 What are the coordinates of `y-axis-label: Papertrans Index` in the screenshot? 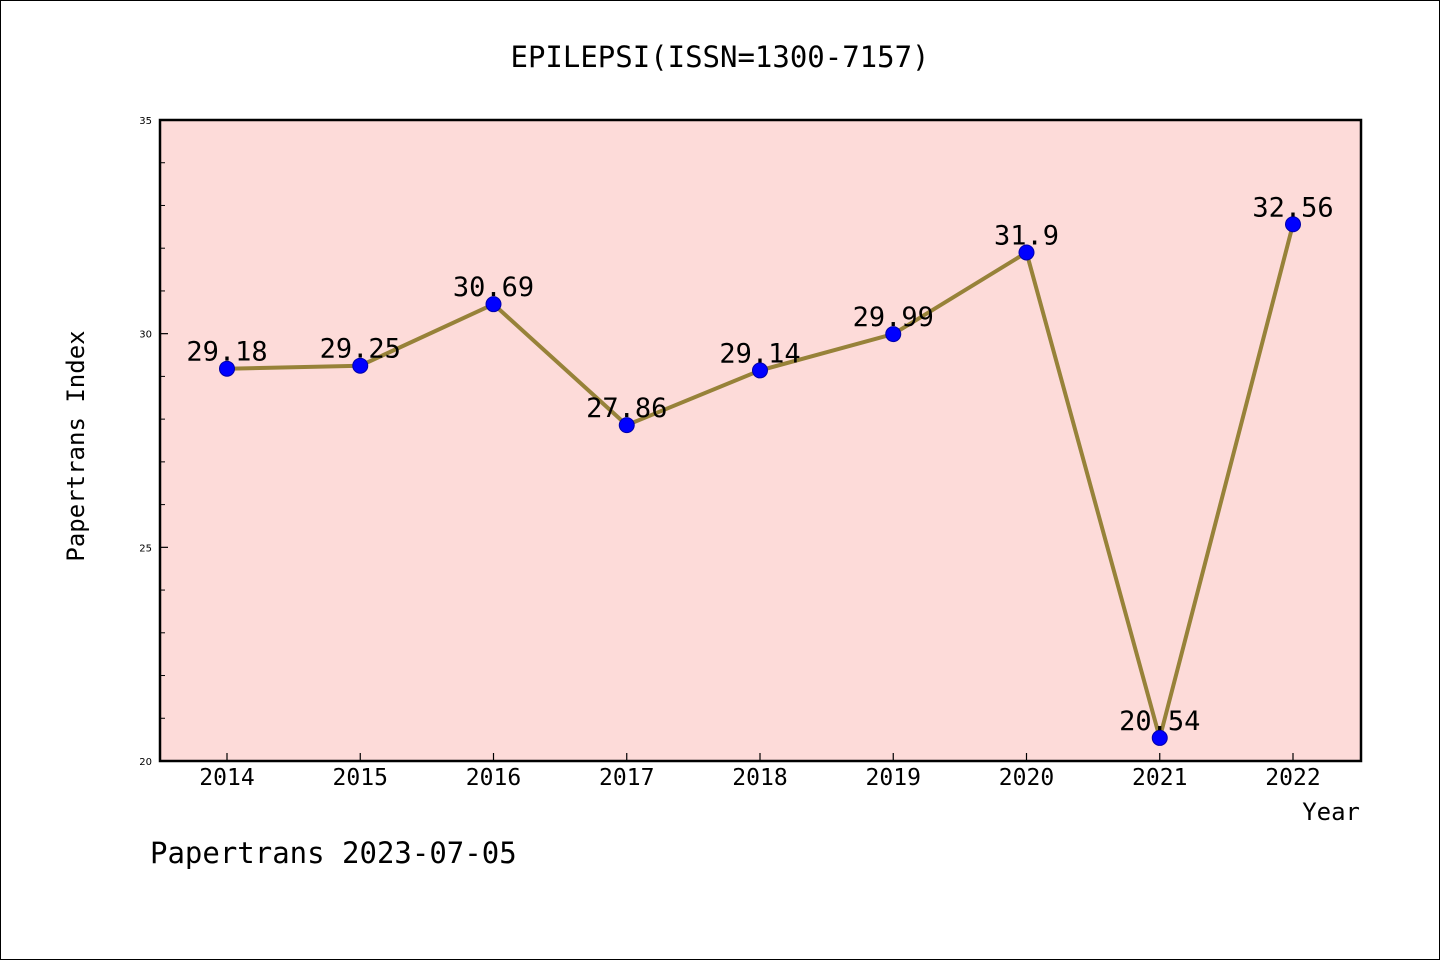 It's located at (76, 445).